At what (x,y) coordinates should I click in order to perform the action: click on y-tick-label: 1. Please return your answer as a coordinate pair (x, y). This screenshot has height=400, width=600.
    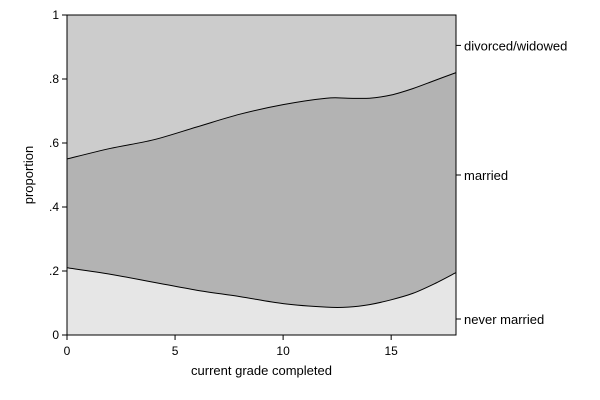
    Looking at the image, I should click on (55, 15).